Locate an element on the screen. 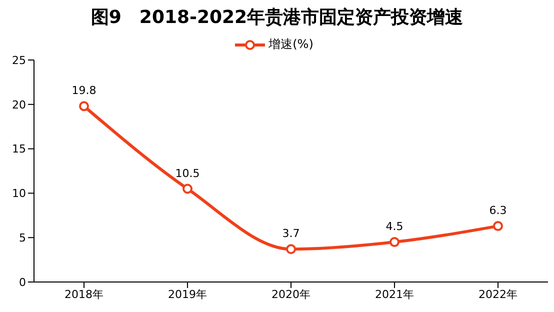 The width and height of the screenshot is (554, 312). y-tick-label: 10 is located at coordinates (19, 193).